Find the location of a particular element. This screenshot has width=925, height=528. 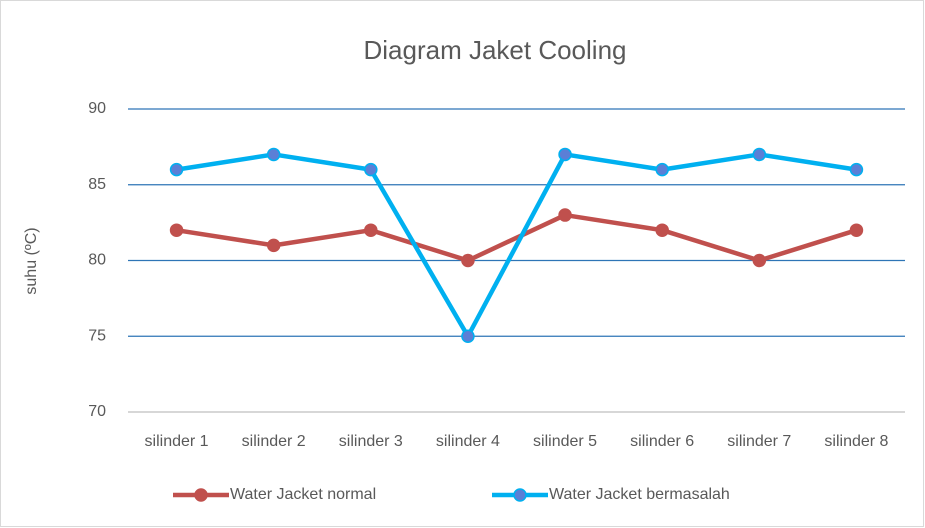

x-tick-label: silinder 7 is located at coordinates (759, 441).